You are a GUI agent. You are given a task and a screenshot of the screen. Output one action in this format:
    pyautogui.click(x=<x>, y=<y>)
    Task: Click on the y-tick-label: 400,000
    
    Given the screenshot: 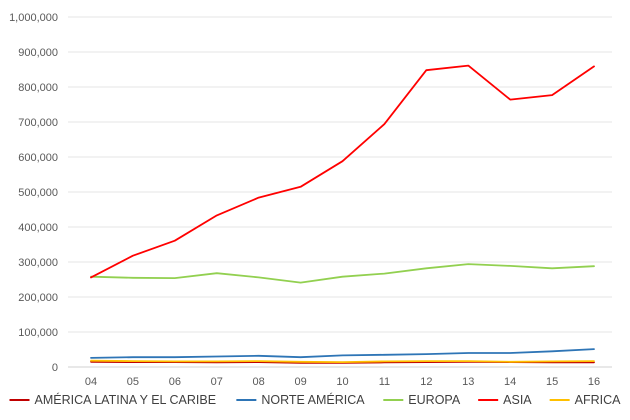 What is the action you would take?
    pyautogui.click(x=38, y=228)
    